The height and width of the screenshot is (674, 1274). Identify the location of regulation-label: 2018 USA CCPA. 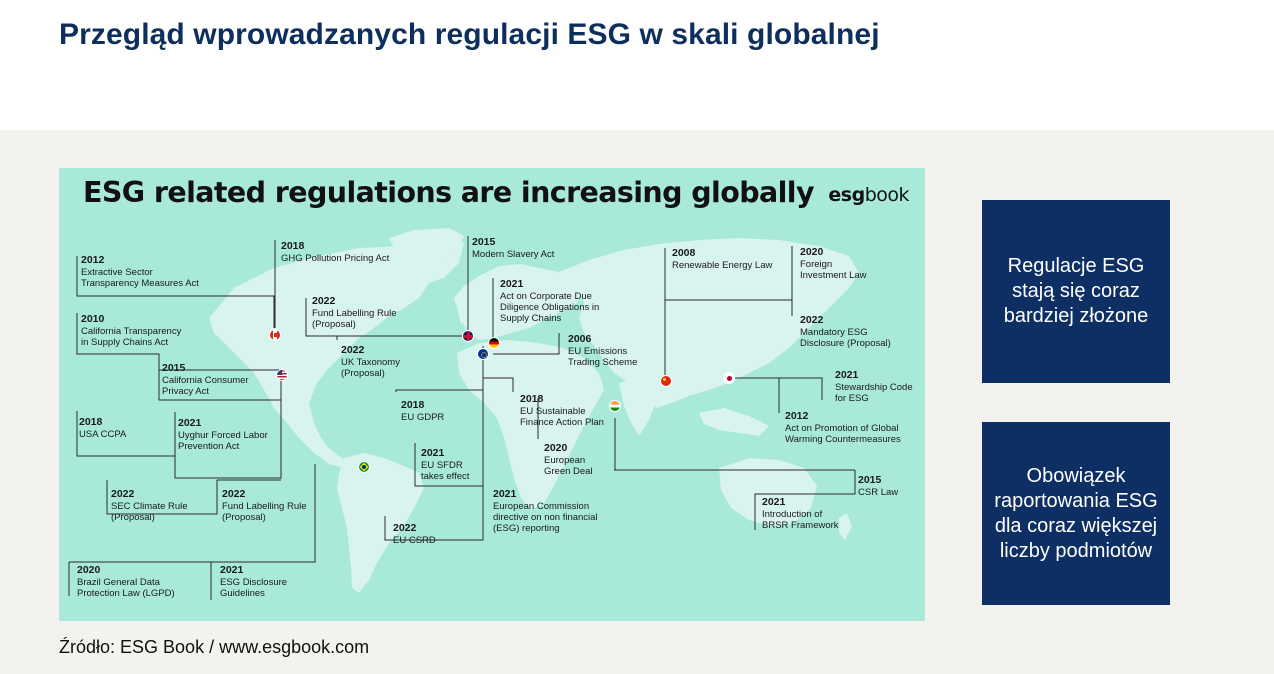
(103, 428).